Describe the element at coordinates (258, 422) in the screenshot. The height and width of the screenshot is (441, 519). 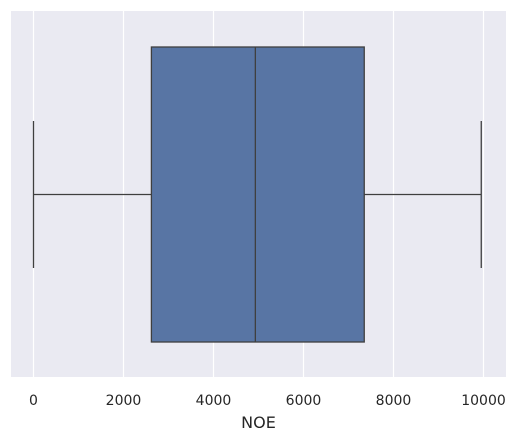
I see `x-axis-label: NOE` at that location.